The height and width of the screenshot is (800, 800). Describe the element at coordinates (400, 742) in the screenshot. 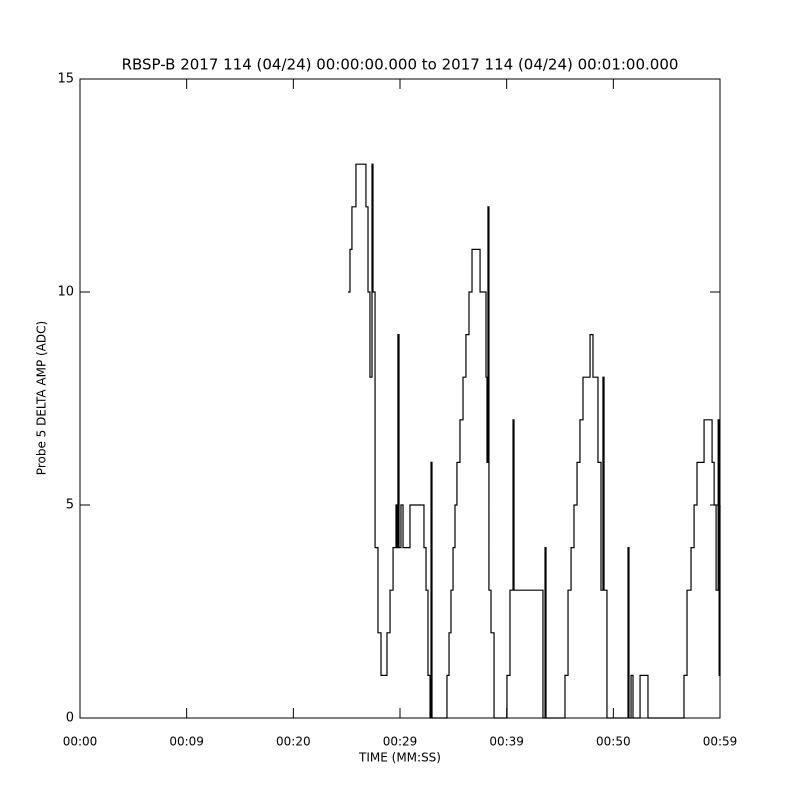

I see `x-tick-label: 00:29` at that location.